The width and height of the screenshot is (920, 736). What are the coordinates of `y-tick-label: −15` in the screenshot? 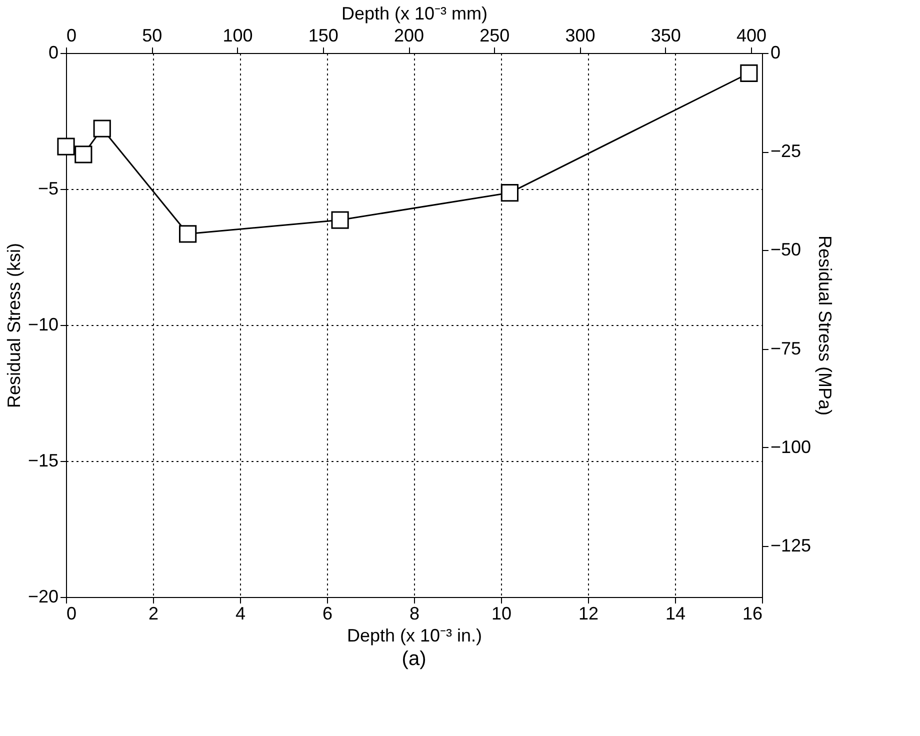 It's located at (43, 460).